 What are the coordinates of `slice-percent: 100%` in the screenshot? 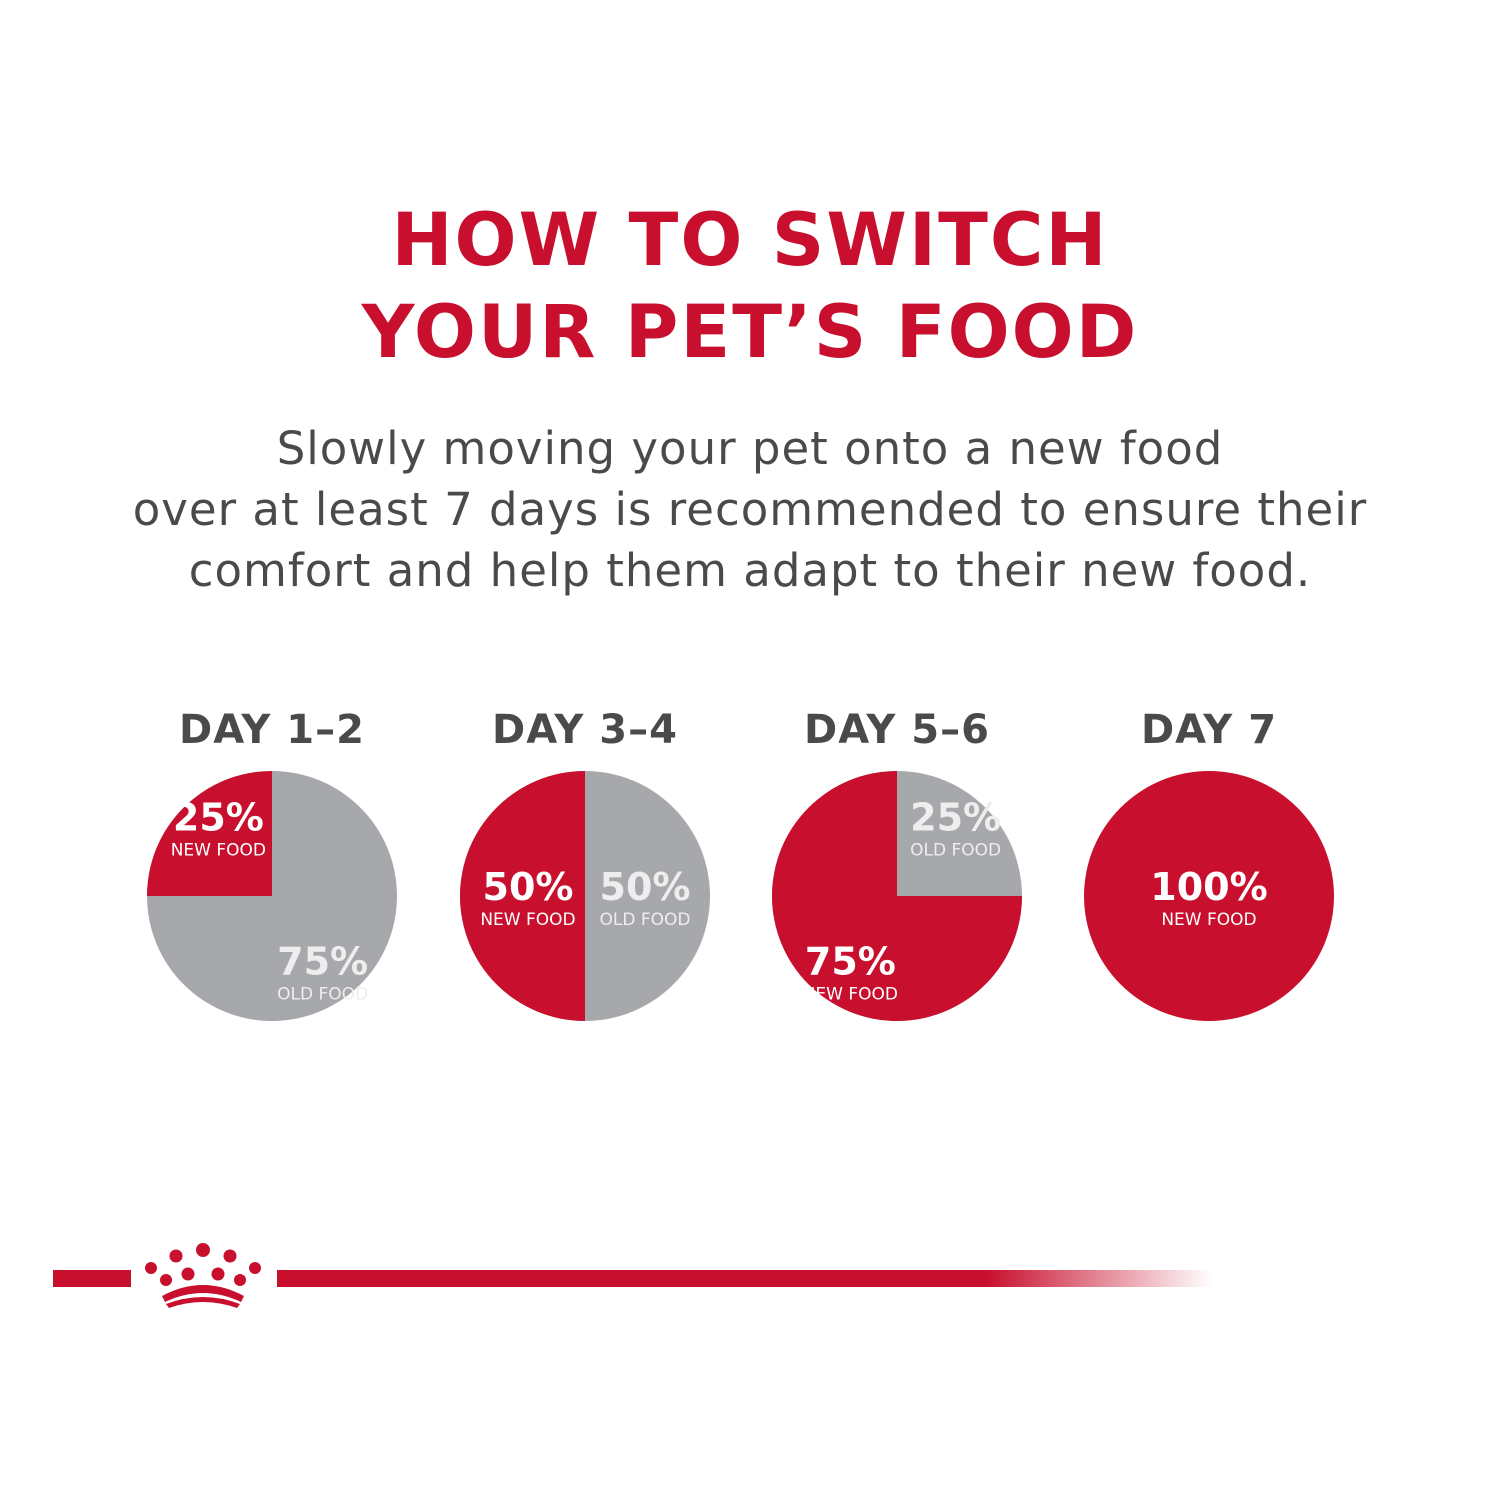 It's located at (1208, 887).